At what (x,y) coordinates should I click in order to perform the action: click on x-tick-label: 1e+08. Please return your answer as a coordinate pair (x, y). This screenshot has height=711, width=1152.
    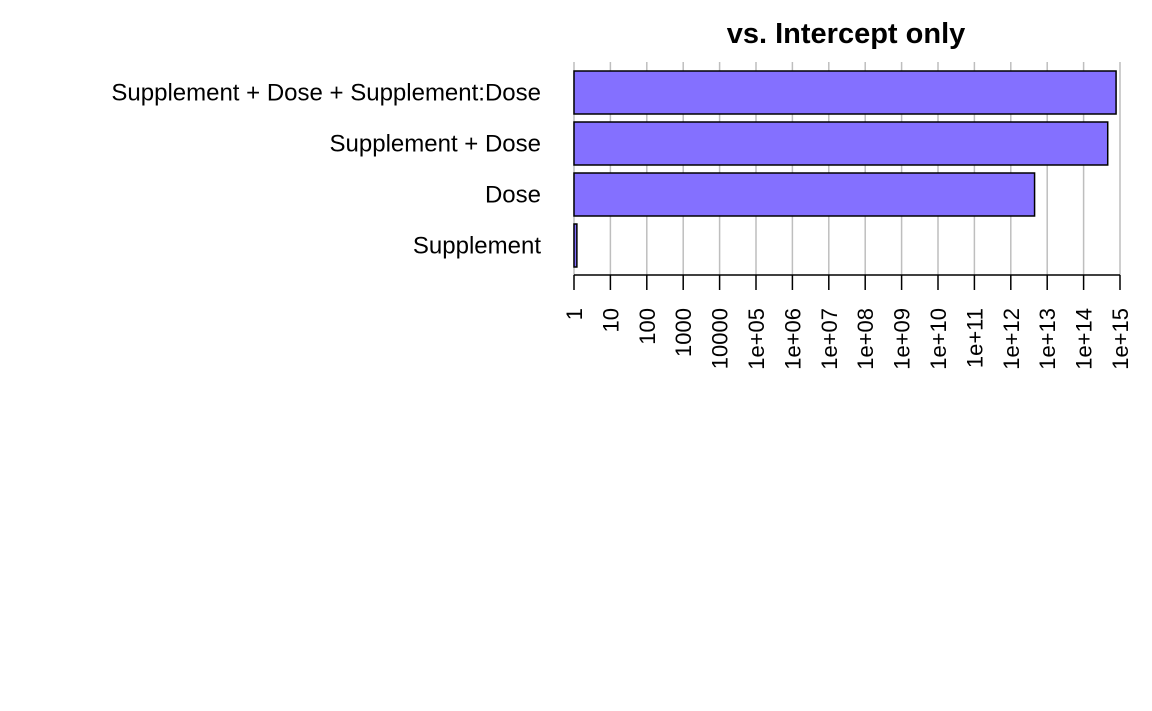
    Looking at the image, I should click on (865, 339).